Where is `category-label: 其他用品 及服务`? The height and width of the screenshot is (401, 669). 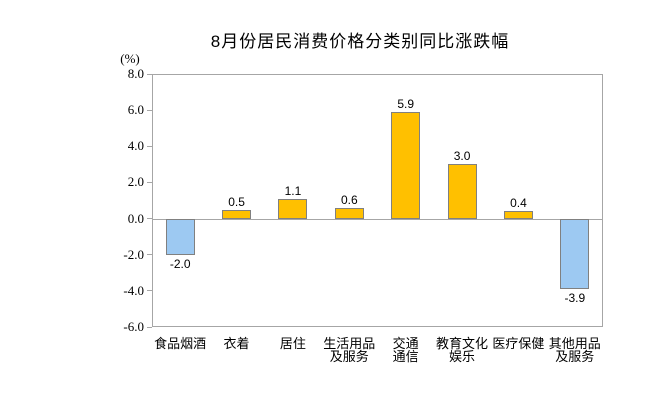
category-label: 其他用品 及服务 is located at coordinates (575, 350).